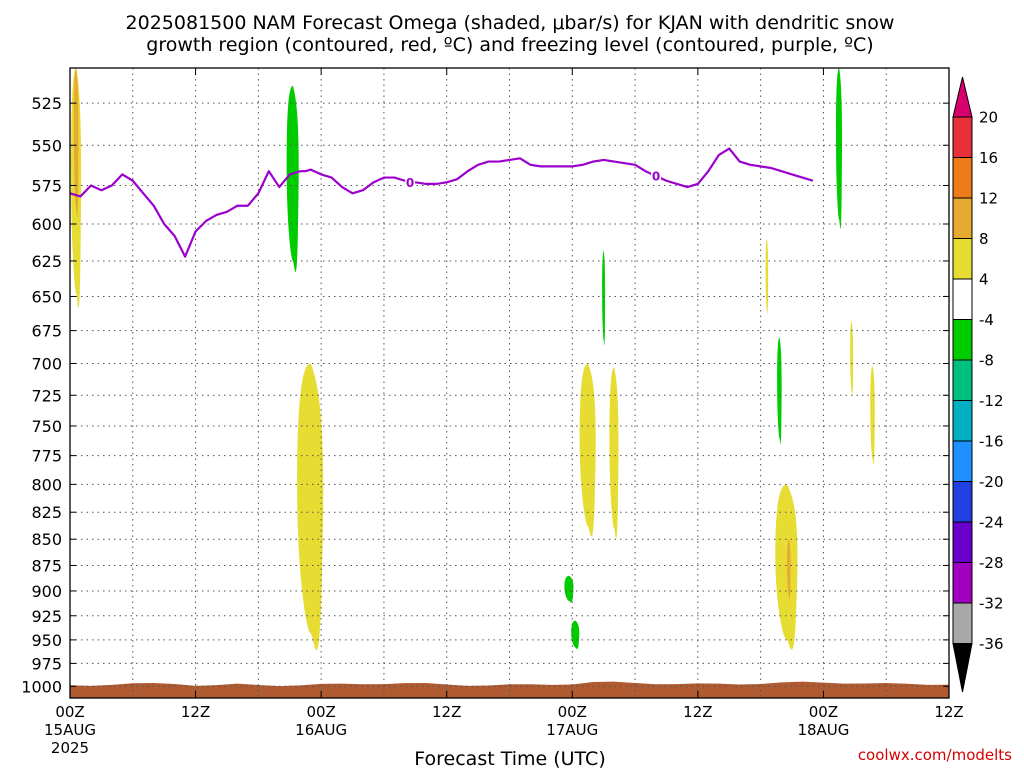  I want to click on credit-text: coolwx.com/modelts, so click(935, 755).